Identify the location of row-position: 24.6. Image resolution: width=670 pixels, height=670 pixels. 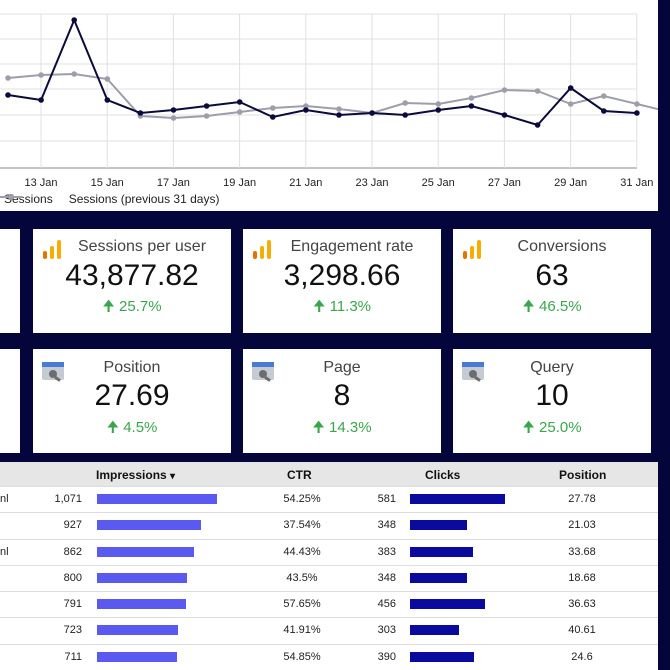
(582, 656).